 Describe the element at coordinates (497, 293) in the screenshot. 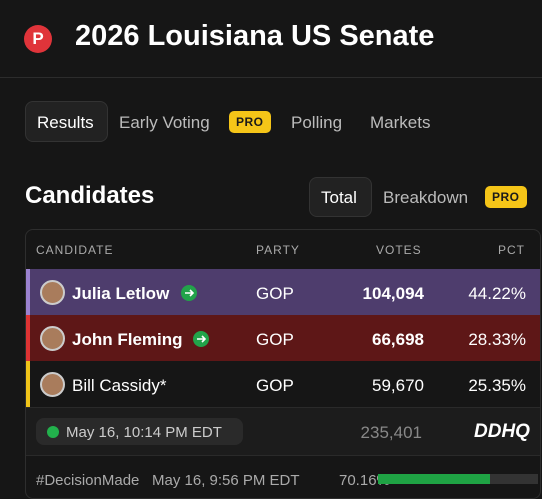

I see `pct: 44.22%` at that location.